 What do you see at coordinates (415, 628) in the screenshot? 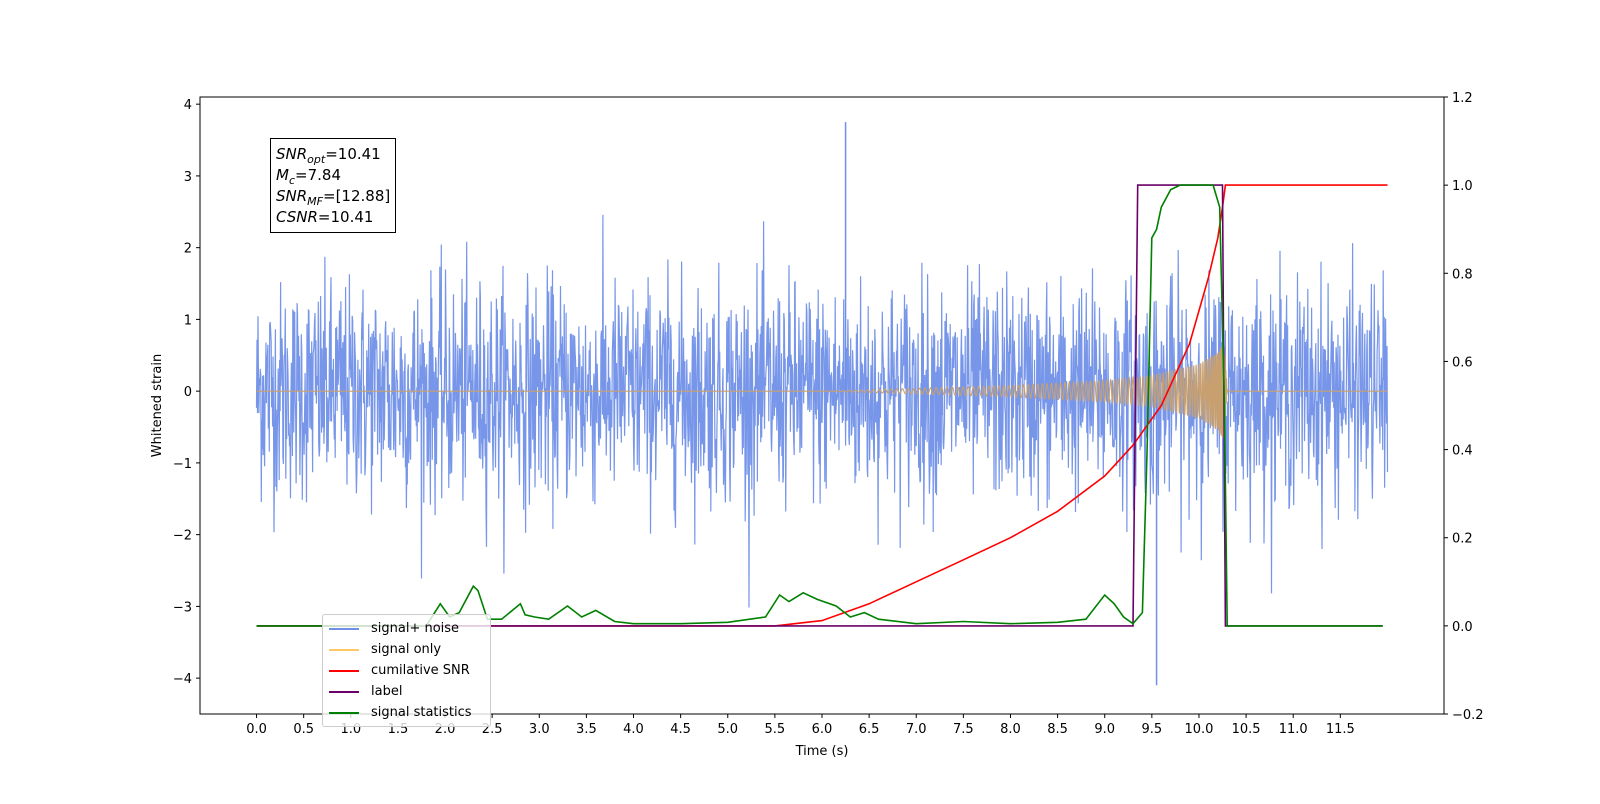
I see `legend-label: signal+ noise` at bounding box center [415, 628].